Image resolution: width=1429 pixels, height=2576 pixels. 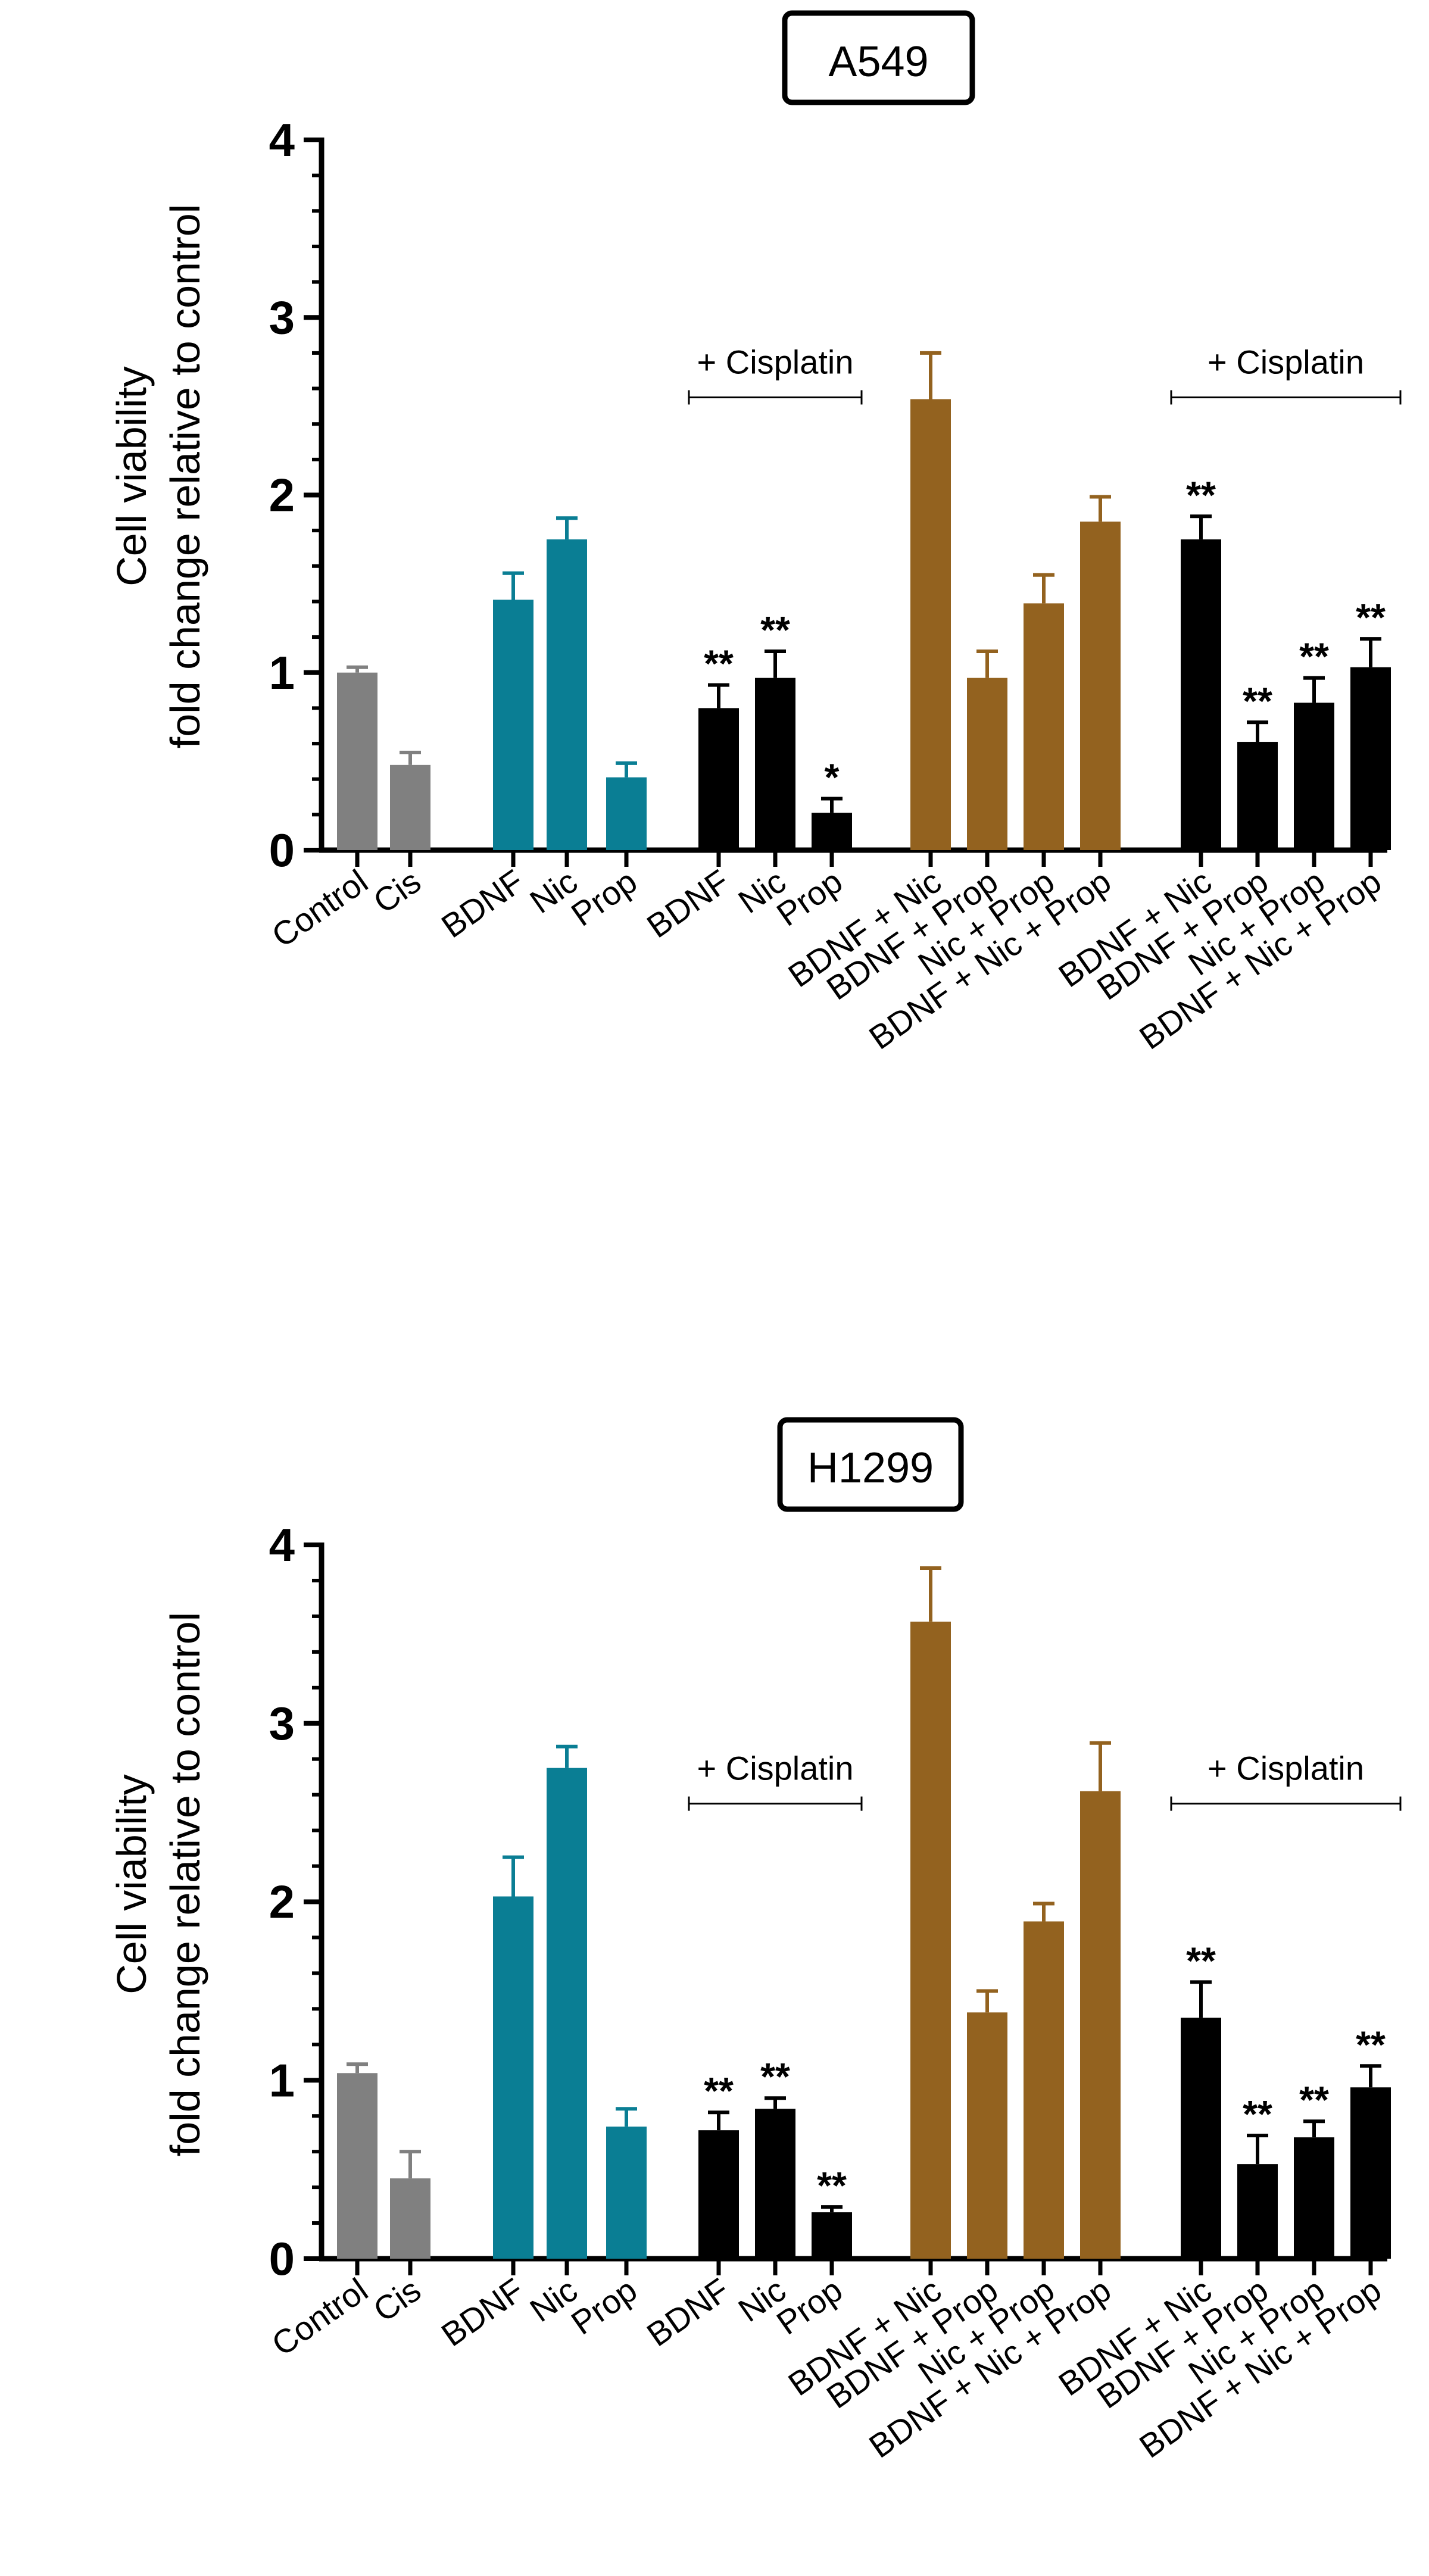 I want to click on cell-line-title: A549, so click(x=878, y=62).